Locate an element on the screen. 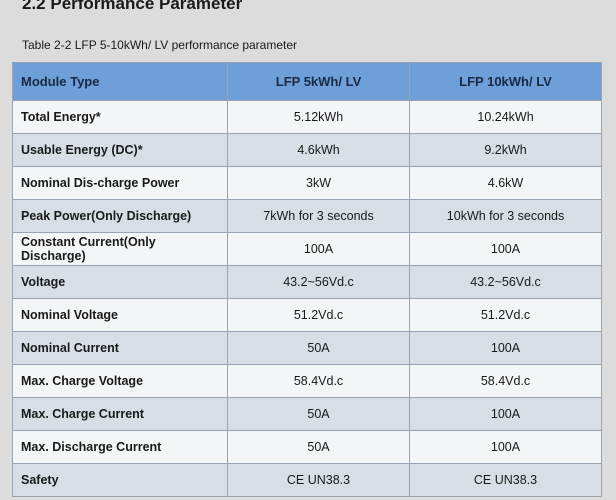 This screenshot has width=616, height=500. value-cell: 4.6kW is located at coordinates (505, 183).